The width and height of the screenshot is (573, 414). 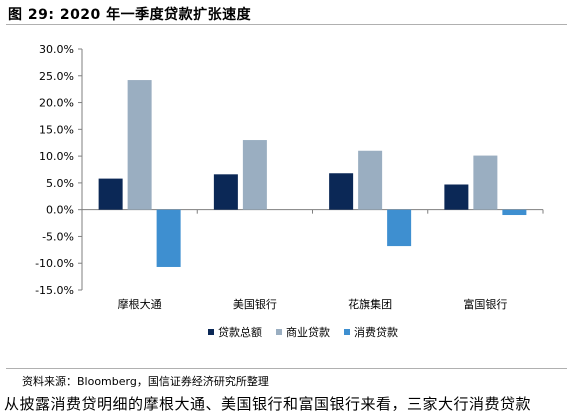 I want to click on category-labels: 摩根大通 美国银行 花旗集团 富国银行, so click(x=313, y=304).